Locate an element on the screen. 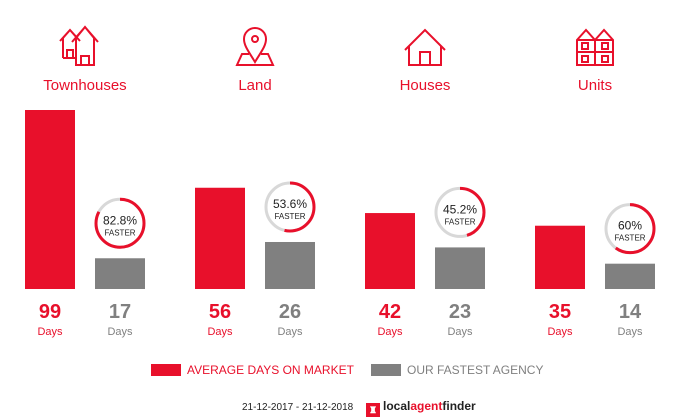 This screenshot has height=420, width=700. faster-pct-land: 53.6% is located at coordinates (290, 204).